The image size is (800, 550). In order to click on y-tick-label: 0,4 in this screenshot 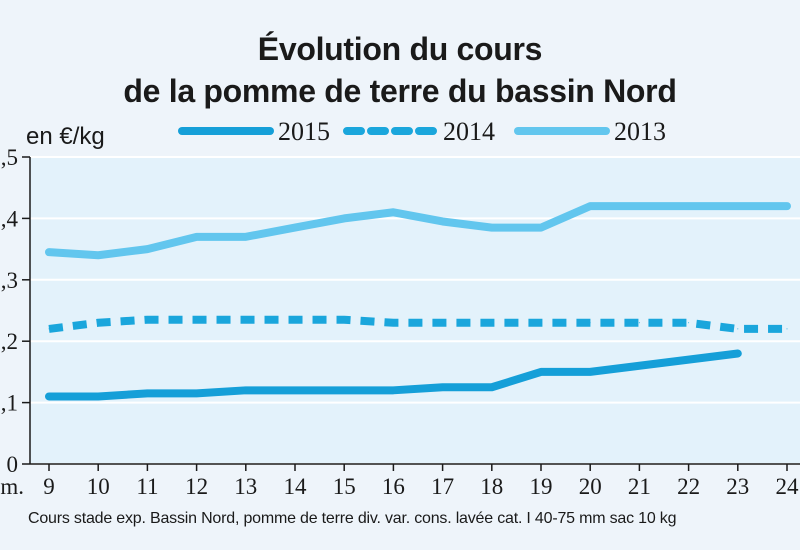, I will do `click(9, 218)`.